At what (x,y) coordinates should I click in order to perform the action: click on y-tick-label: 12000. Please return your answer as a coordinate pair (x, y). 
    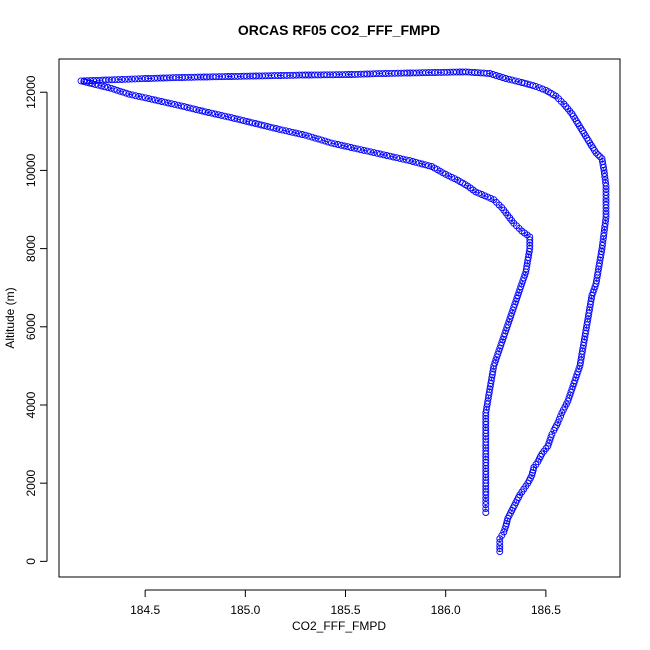
    Looking at the image, I should click on (31, 92).